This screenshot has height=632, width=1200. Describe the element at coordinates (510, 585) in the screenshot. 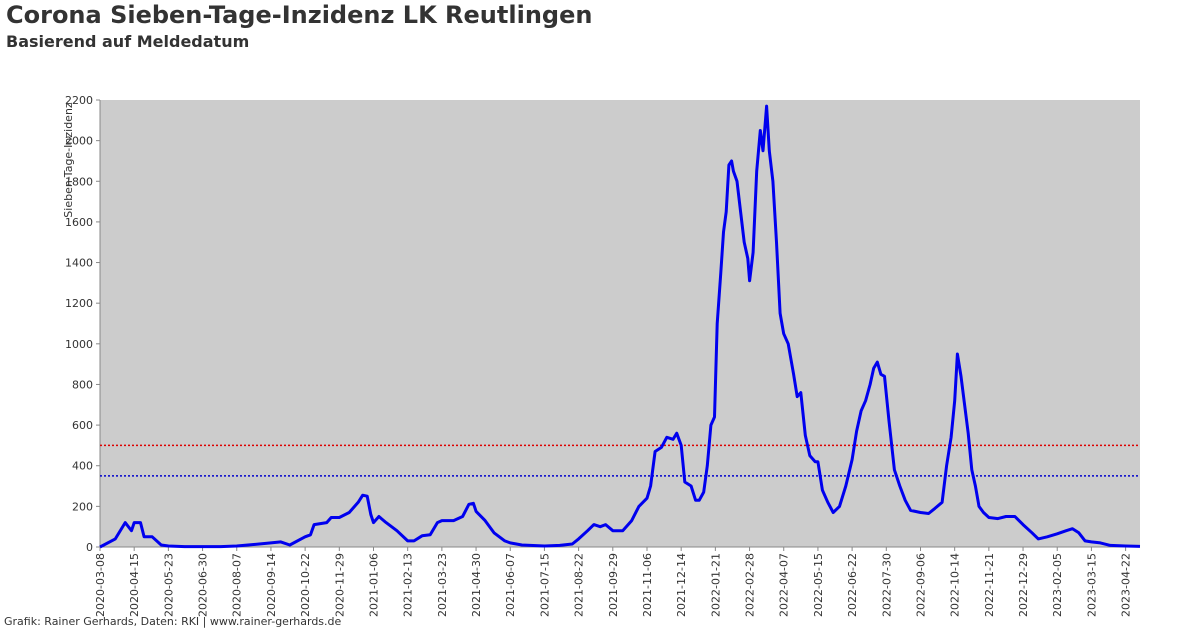

I see `x-tick-label: 2021-06-07` at that location.